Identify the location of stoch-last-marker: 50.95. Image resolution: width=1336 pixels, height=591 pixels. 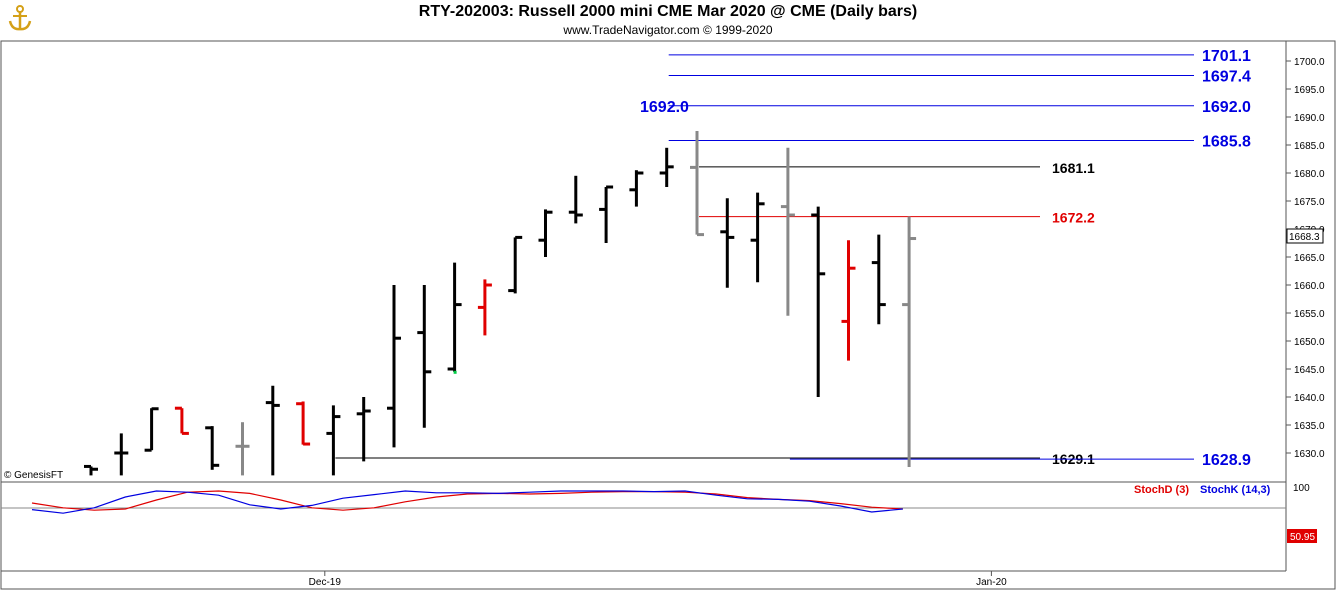
(1302, 536).